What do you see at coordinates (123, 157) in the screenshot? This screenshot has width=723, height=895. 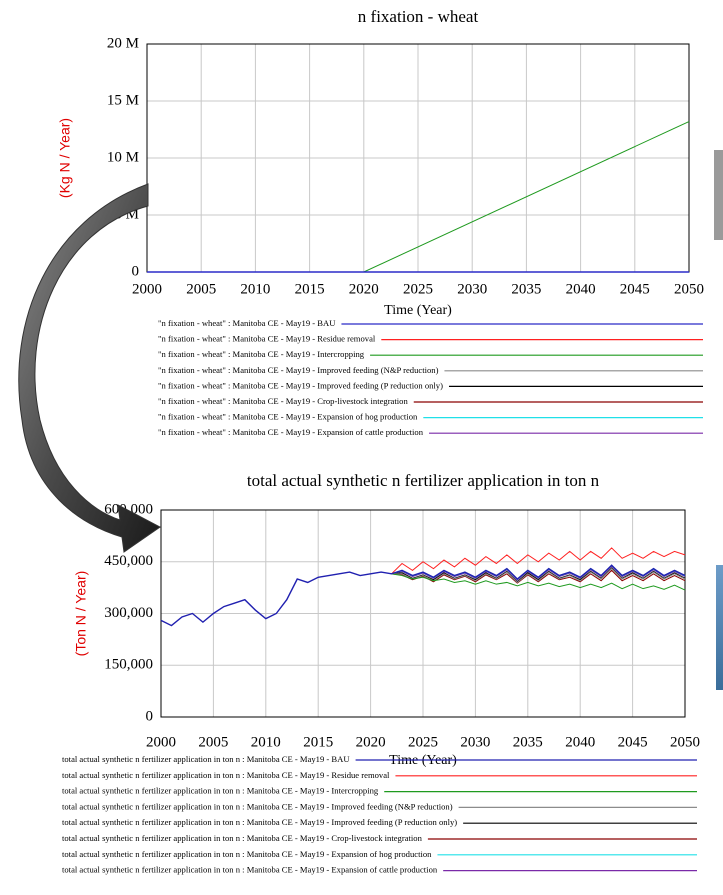 I see `y-tick-label: 10 M` at bounding box center [123, 157].